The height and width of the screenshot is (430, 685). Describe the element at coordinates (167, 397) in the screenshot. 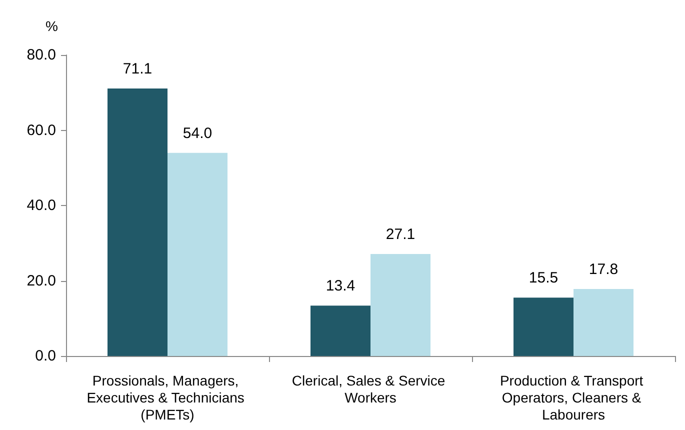

I see `x-tick-label: Prossionals, Managers, Executives & Technicians (PMETs)` at that location.